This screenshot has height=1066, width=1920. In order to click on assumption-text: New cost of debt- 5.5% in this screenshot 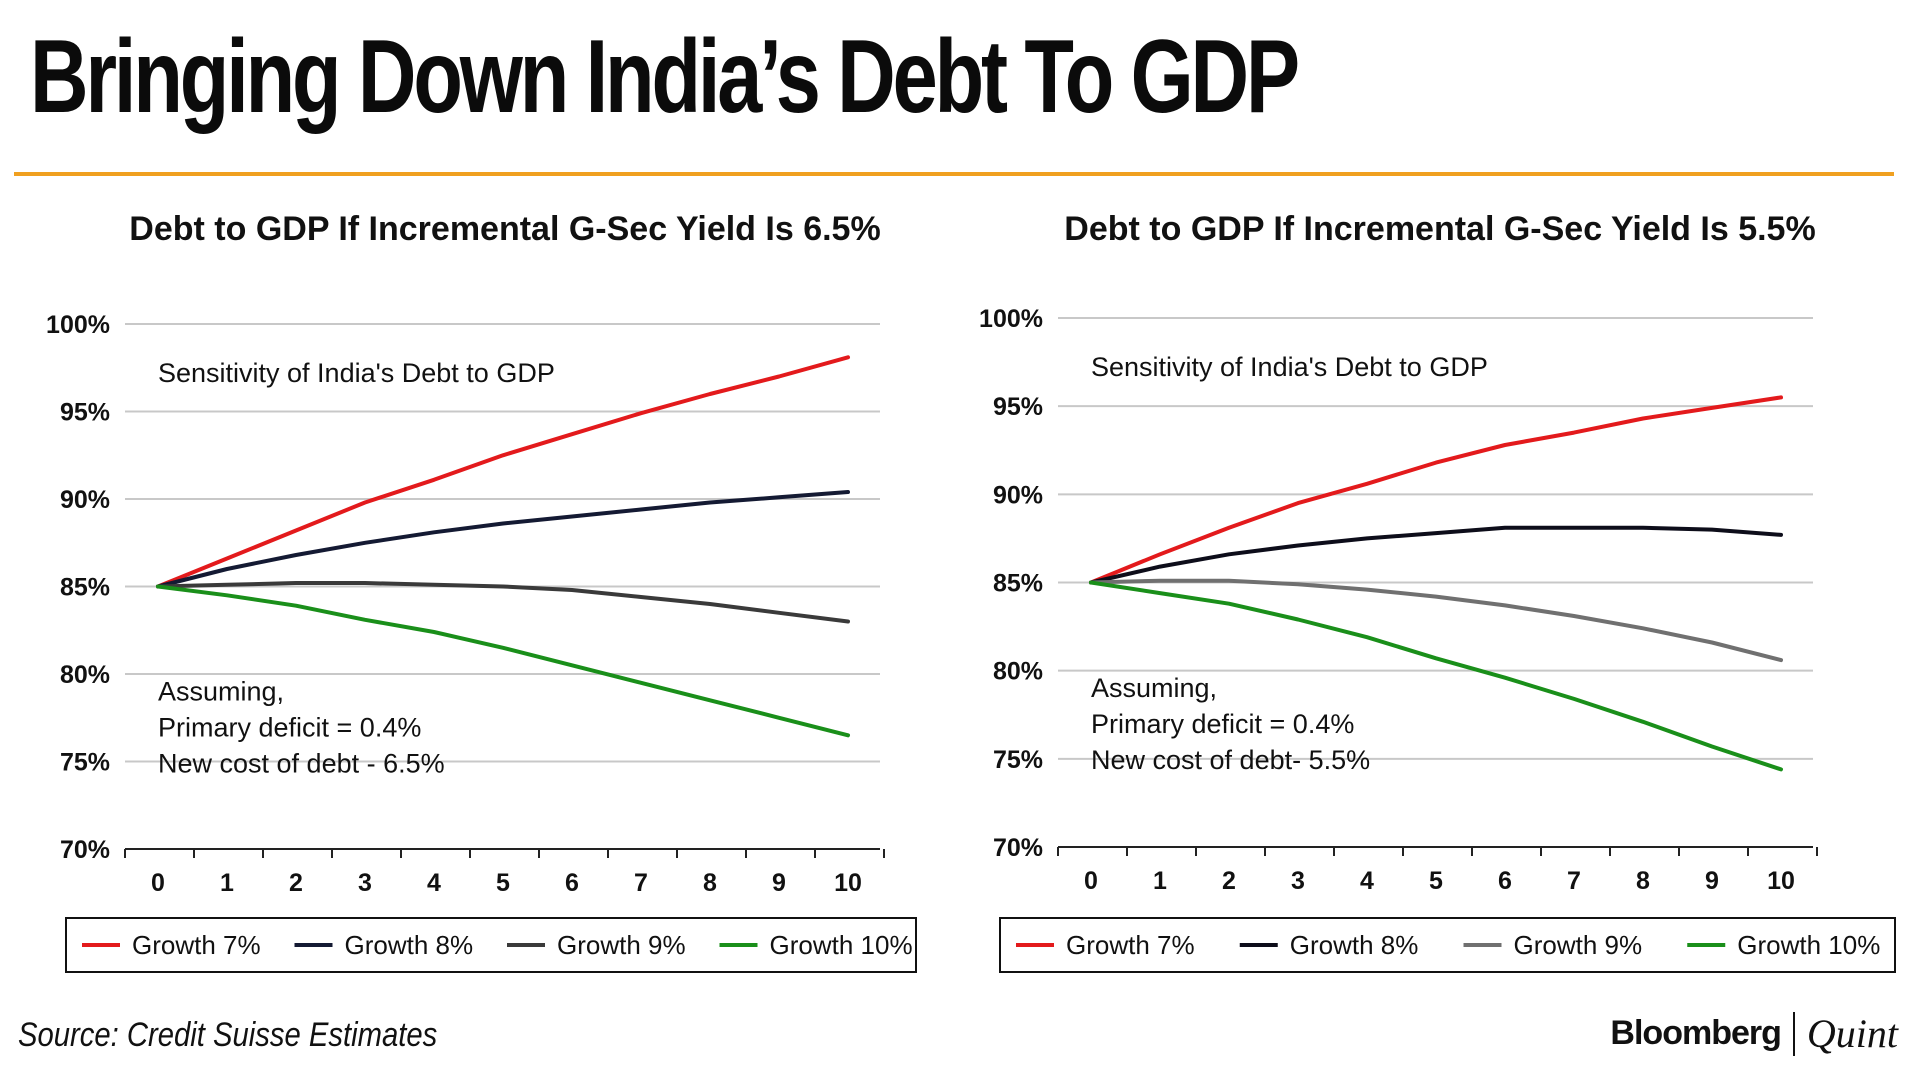, I will do `click(1230, 760)`.